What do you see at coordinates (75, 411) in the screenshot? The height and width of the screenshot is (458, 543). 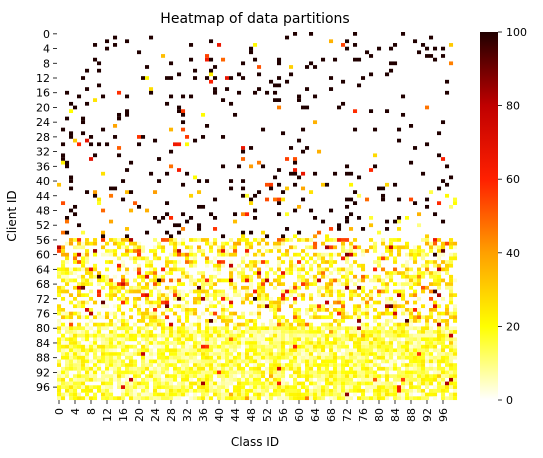 I see `x-tick-label: 4` at bounding box center [75, 411].